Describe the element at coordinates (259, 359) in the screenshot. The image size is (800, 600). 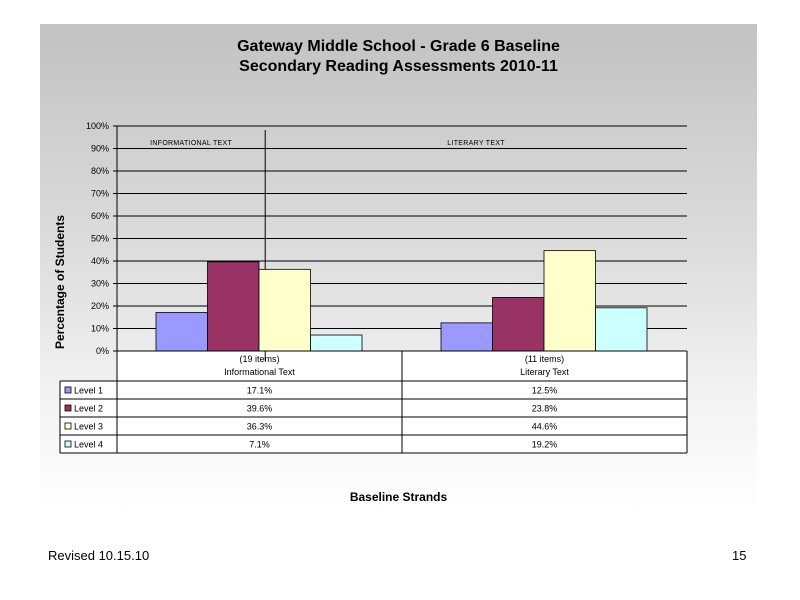
I see `category-items: (19 items)` at that location.